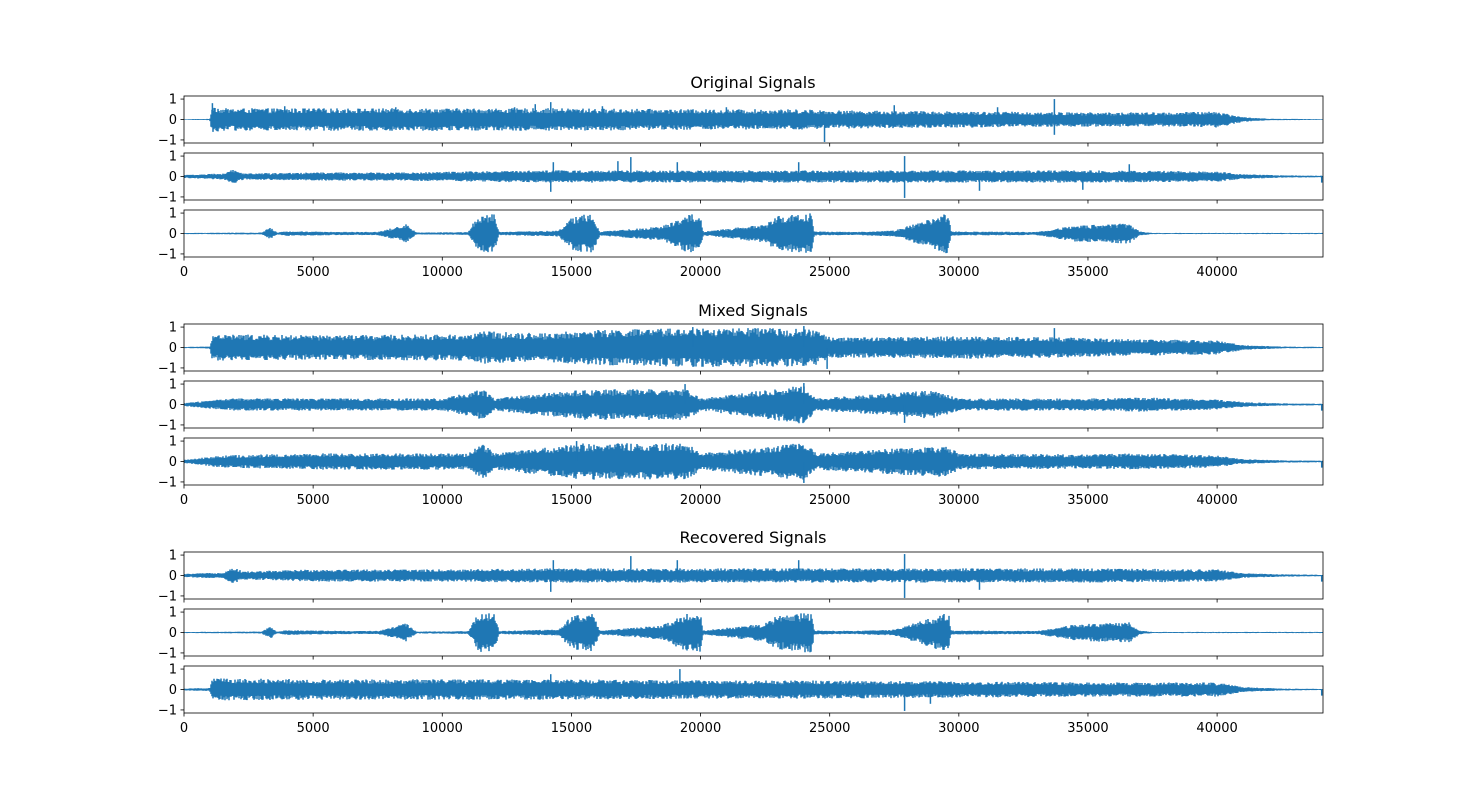  I want to click on chart-title: Recovered Signals, so click(753, 537).